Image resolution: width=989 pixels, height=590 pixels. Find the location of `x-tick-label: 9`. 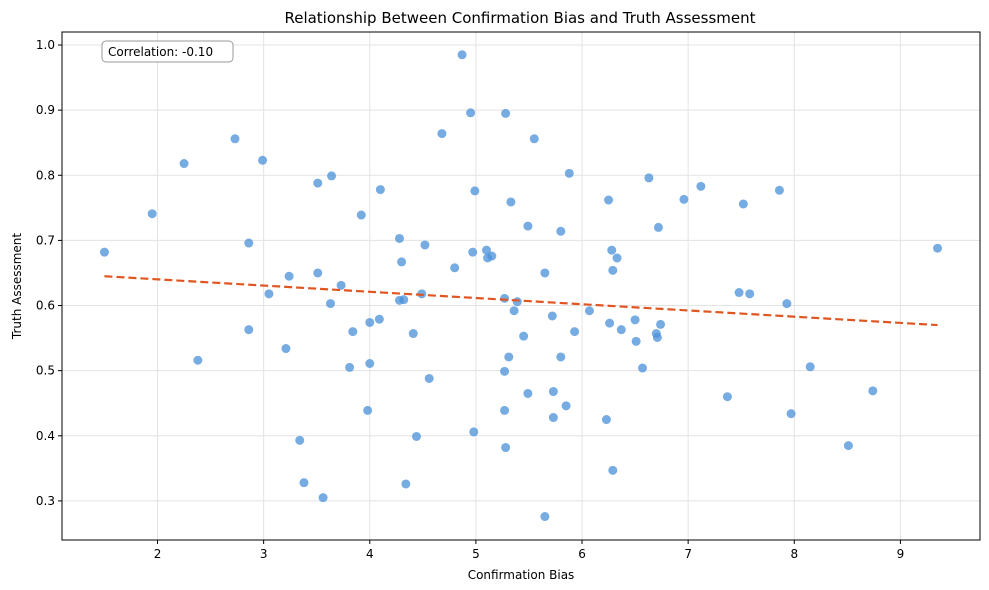

x-tick-label: 9 is located at coordinates (901, 554).